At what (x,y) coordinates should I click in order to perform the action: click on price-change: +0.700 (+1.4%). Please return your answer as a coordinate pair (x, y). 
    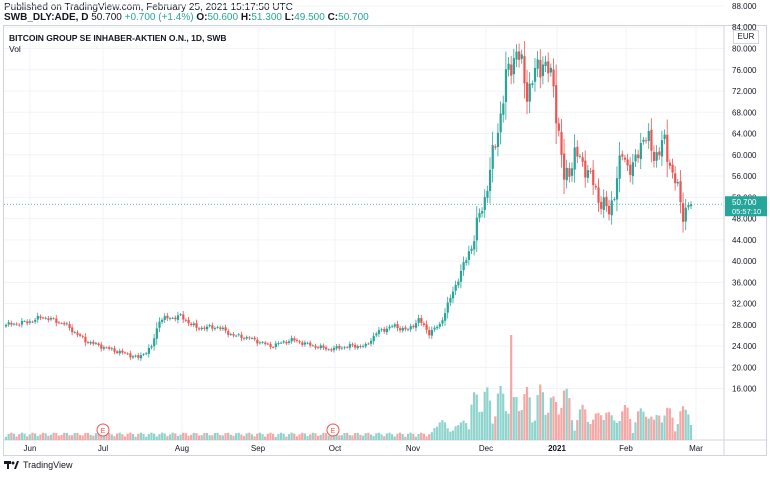
    Looking at the image, I should click on (159, 17).